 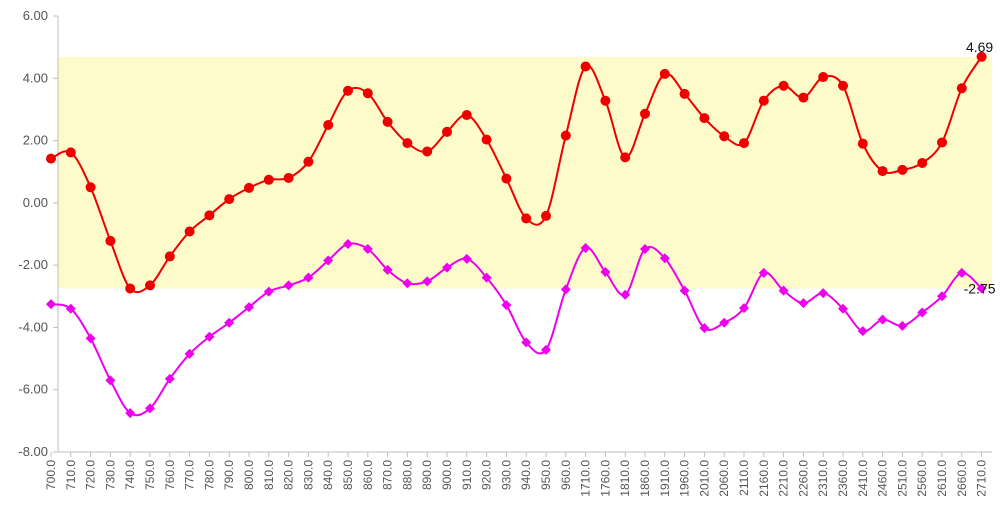 What do you see at coordinates (566, 475) in the screenshot?
I see `x-tick-label: 960.0` at bounding box center [566, 475].